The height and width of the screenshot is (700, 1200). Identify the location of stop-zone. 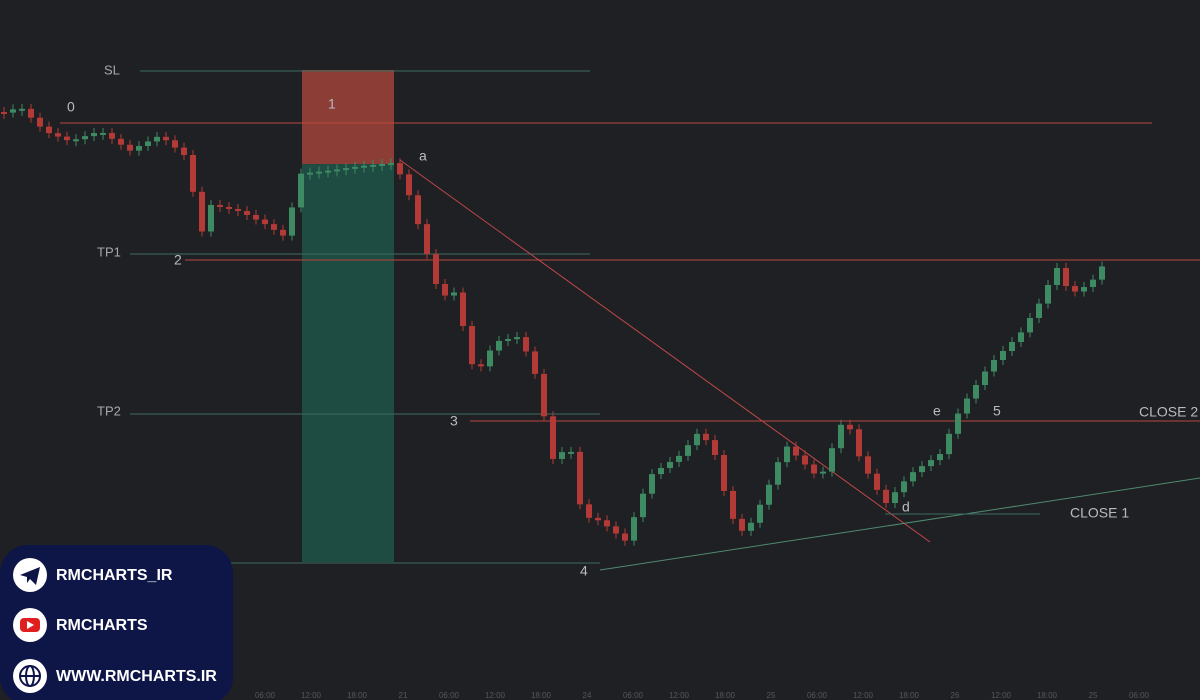
(348, 117).